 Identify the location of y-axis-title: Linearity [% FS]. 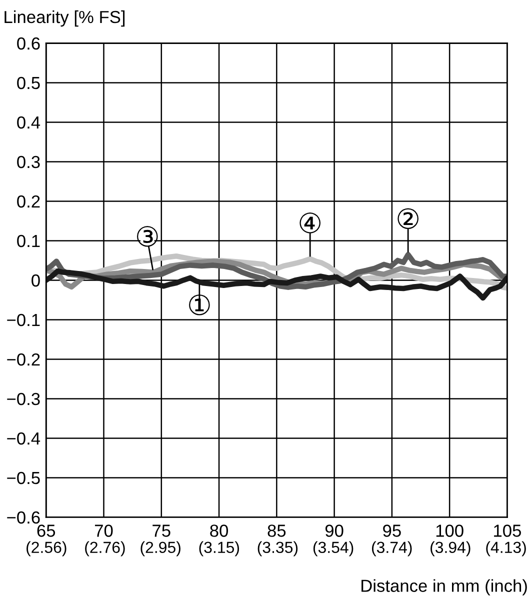
(64, 18).